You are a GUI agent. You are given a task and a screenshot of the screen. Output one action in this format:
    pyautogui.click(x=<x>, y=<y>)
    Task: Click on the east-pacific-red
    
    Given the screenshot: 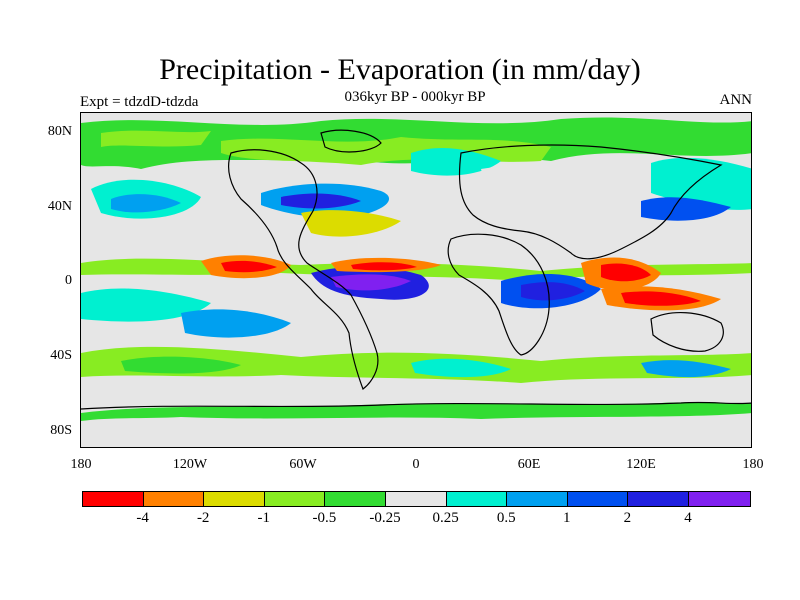 What is the action you would take?
    pyautogui.click(x=249, y=266)
    